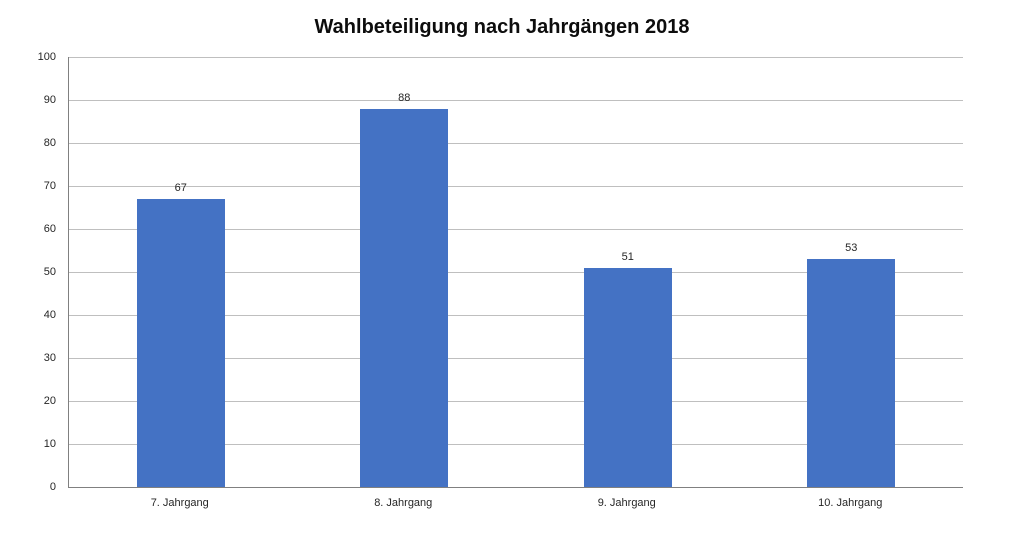 This screenshot has height=545, width=1024. I want to click on y-tick-label: 80, so click(49, 143).